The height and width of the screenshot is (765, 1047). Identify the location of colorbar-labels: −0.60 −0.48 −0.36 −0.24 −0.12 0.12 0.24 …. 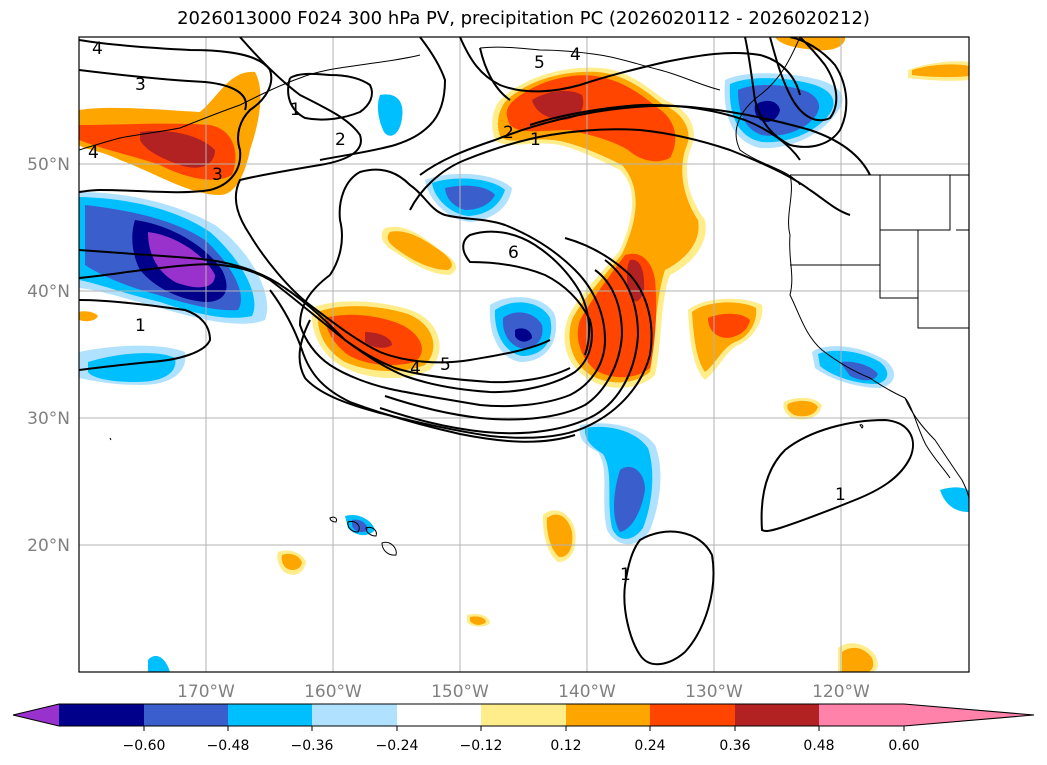
(521, 746).